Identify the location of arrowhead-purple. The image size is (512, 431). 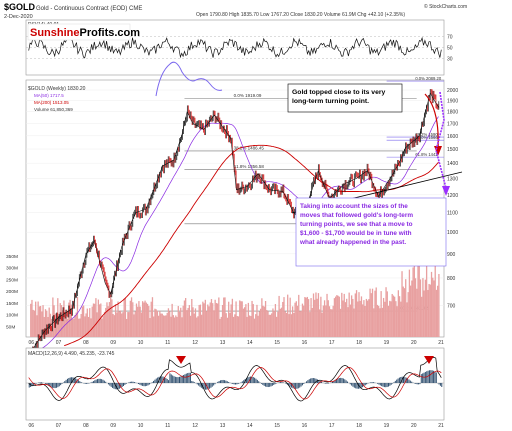
(446, 191).